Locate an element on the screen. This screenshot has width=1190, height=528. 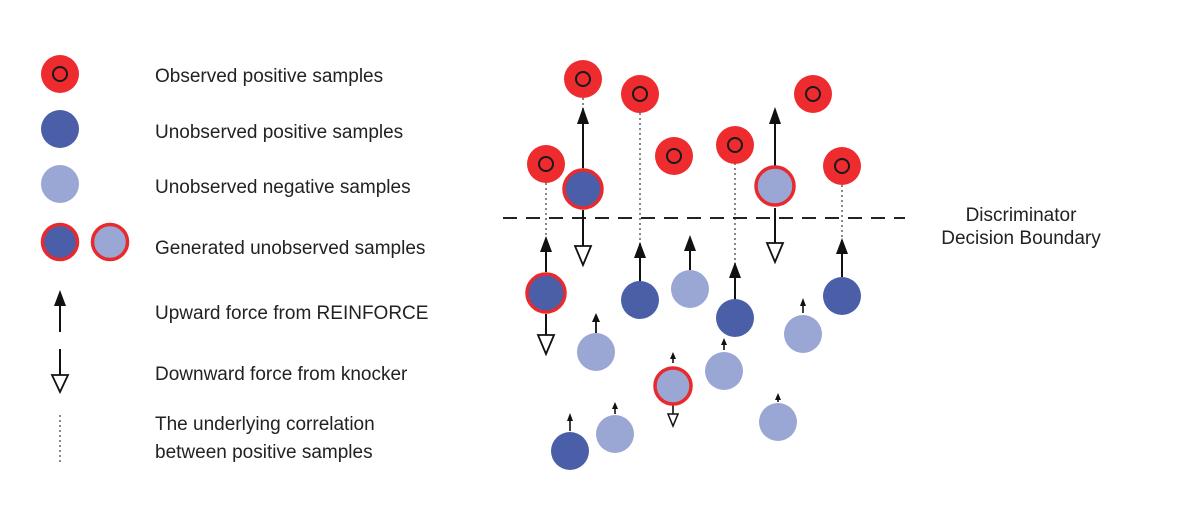
legend-label-unobserved-positive: Unobserved positive samples is located at coordinates (279, 132).